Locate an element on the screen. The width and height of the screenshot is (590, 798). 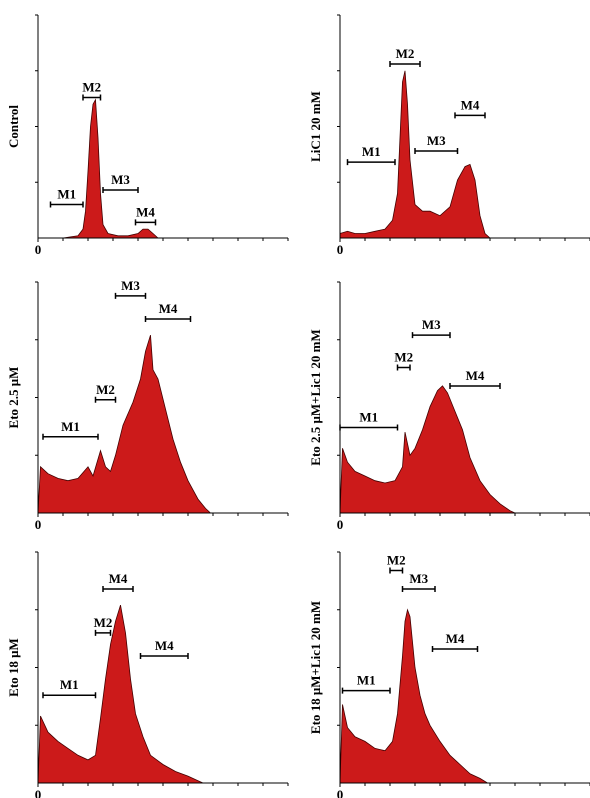
y-axis-label: Eto 2.5 μM is located at coordinates (13, 398).